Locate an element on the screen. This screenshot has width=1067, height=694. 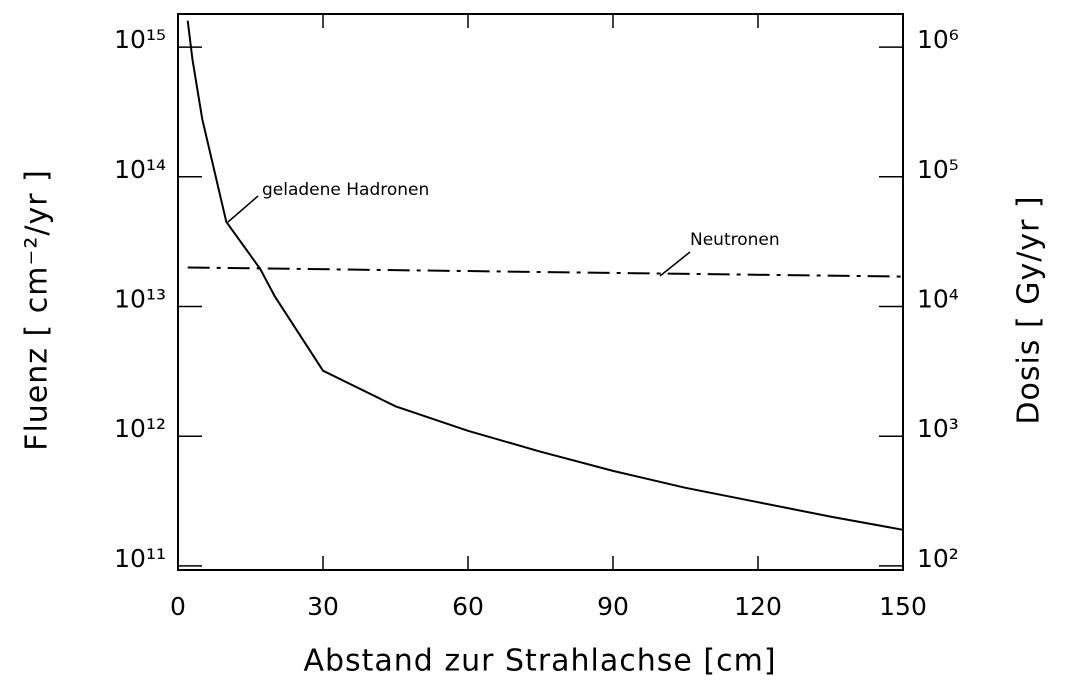
y2ticks-tick-label: 10² is located at coordinates (938, 558).